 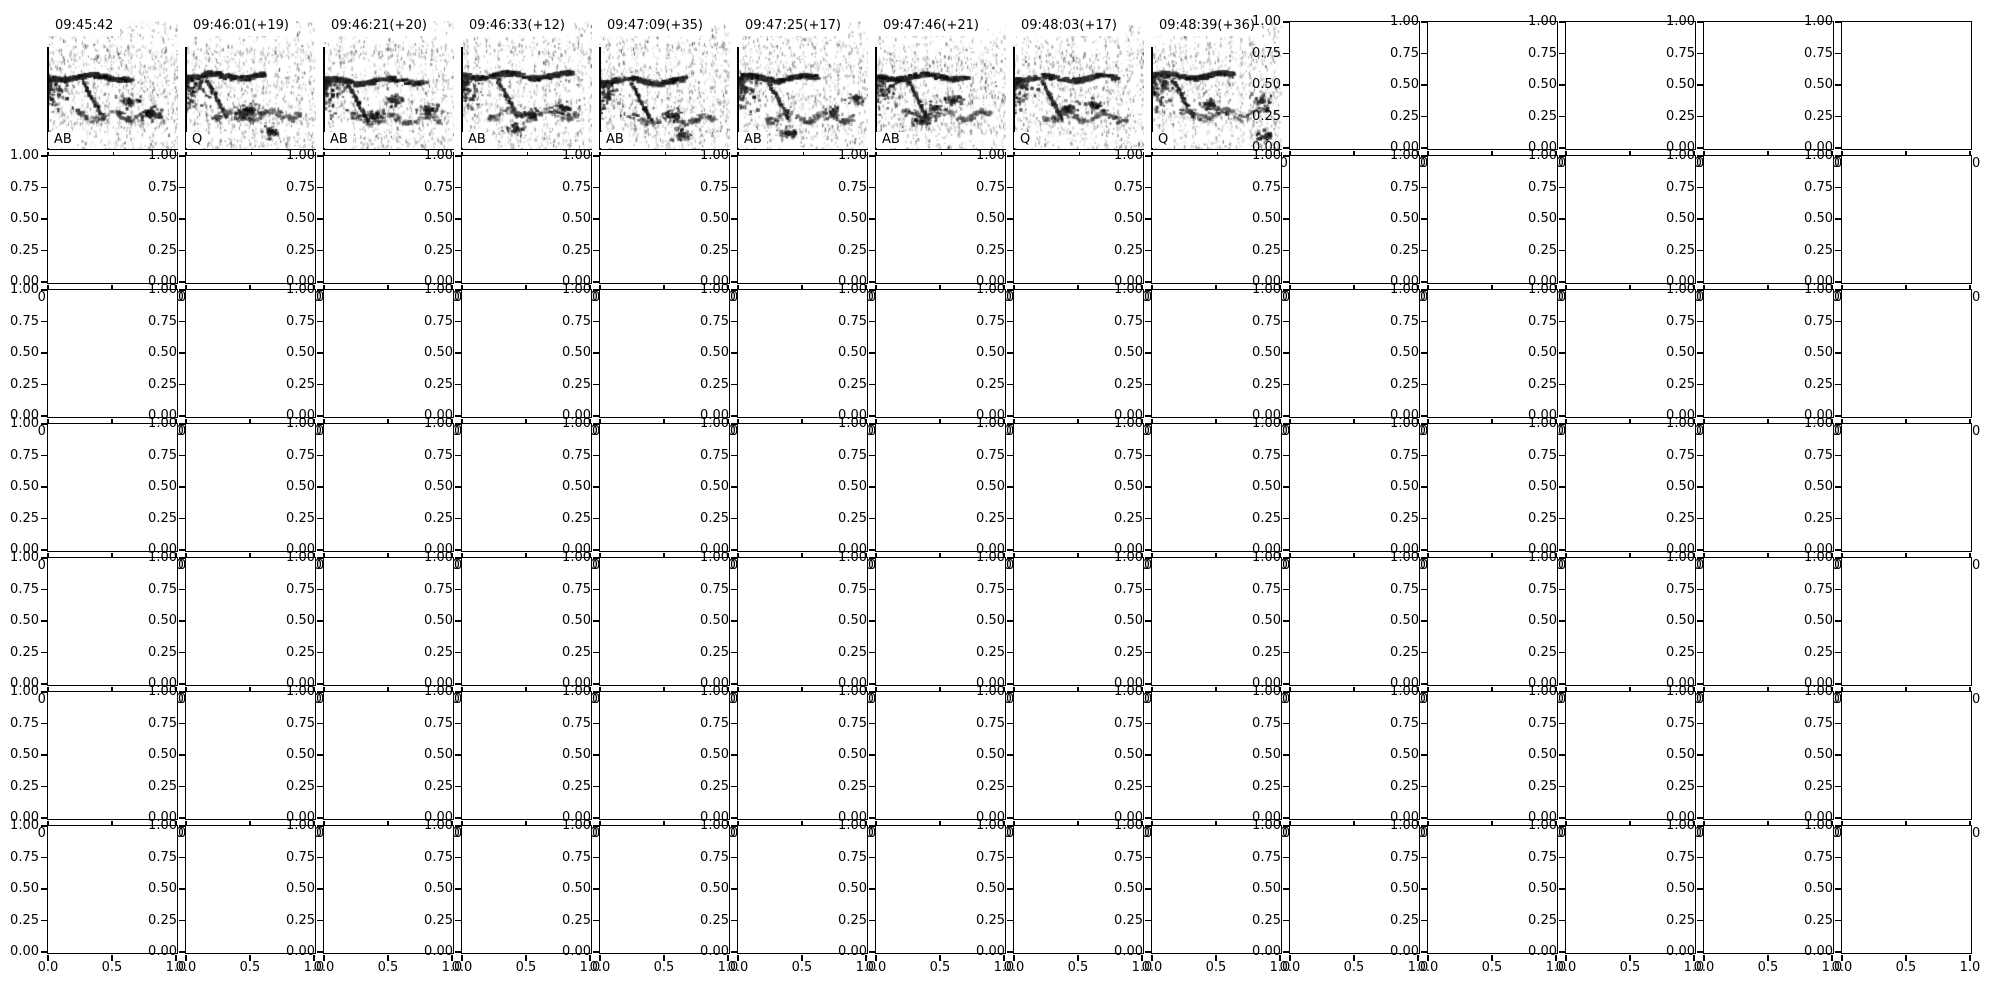 What do you see at coordinates (876, 98) in the screenshot?
I see `left-spine` at bounding box center [876, 98].